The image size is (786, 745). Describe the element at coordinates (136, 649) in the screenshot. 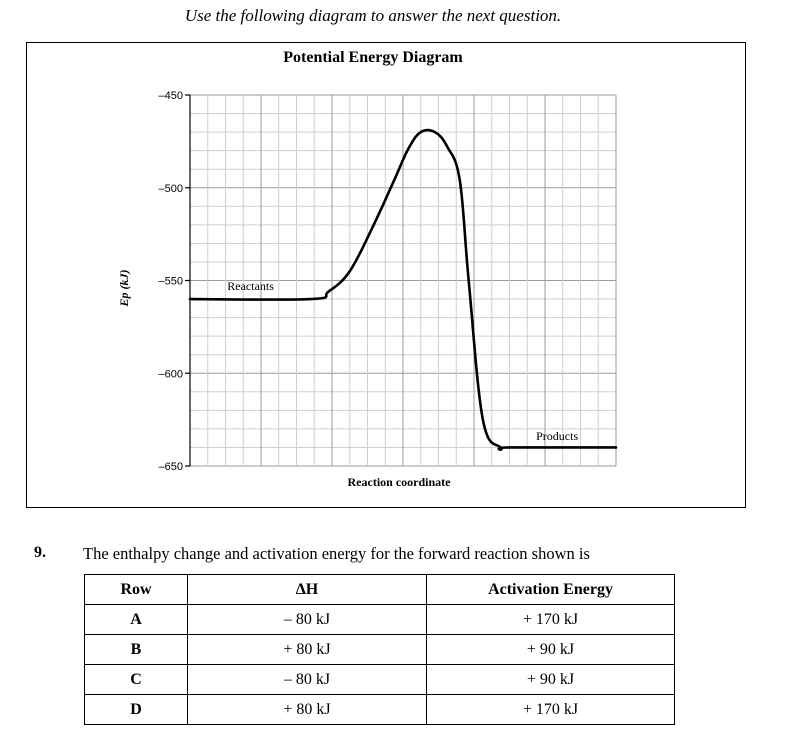

I see `row-label: B` at that location.